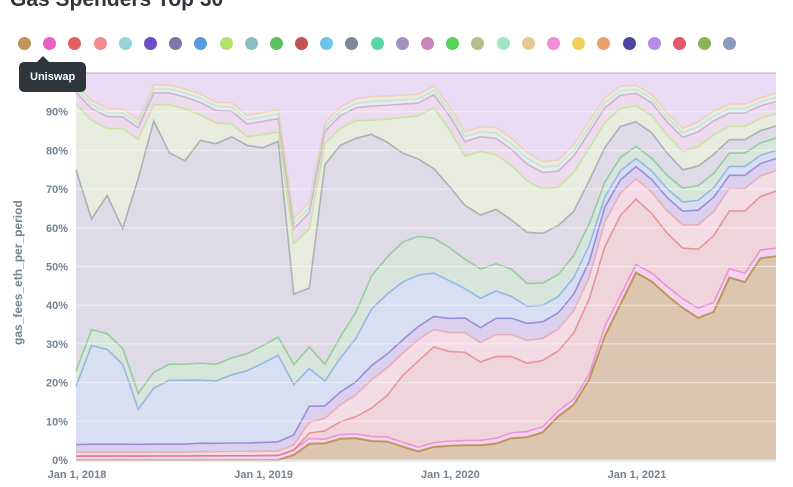 Image resolution: width=793 pixels, height=487 pixels. What do you see at coordinates (57, 229) in the screenshot?
I see `y-tick-label: 60%` at bounding box center [57, 229].